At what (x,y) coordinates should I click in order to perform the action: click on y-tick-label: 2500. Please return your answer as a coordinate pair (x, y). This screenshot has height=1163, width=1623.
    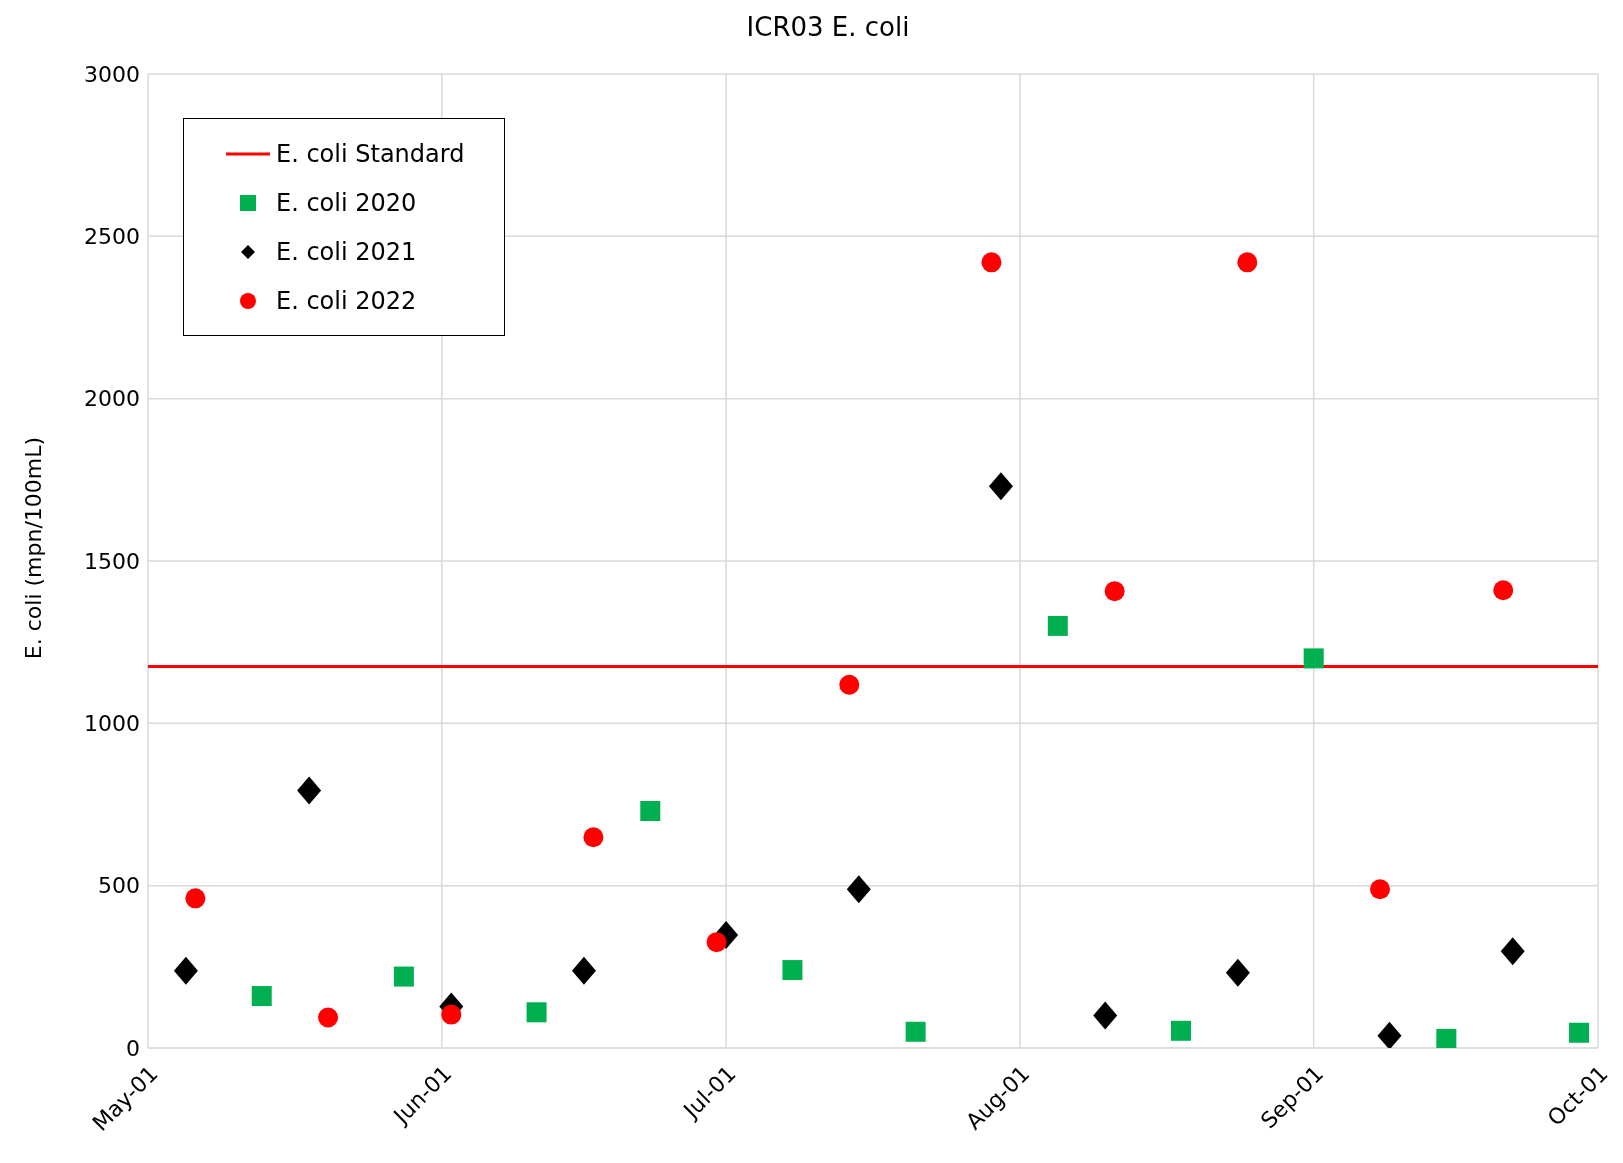
    Looking at the image, I should click on (112, 237).